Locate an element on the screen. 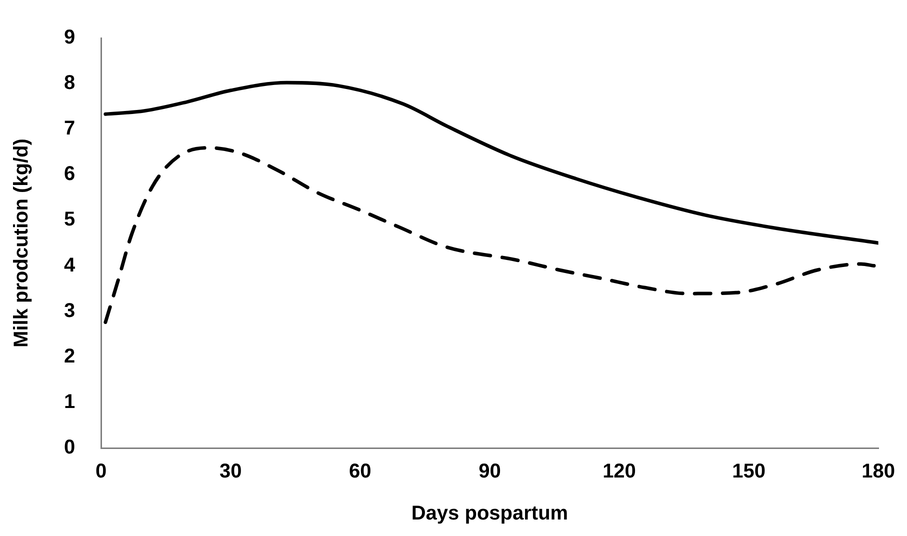  x-tick-label: 30 is located at coordinates (231, 471).